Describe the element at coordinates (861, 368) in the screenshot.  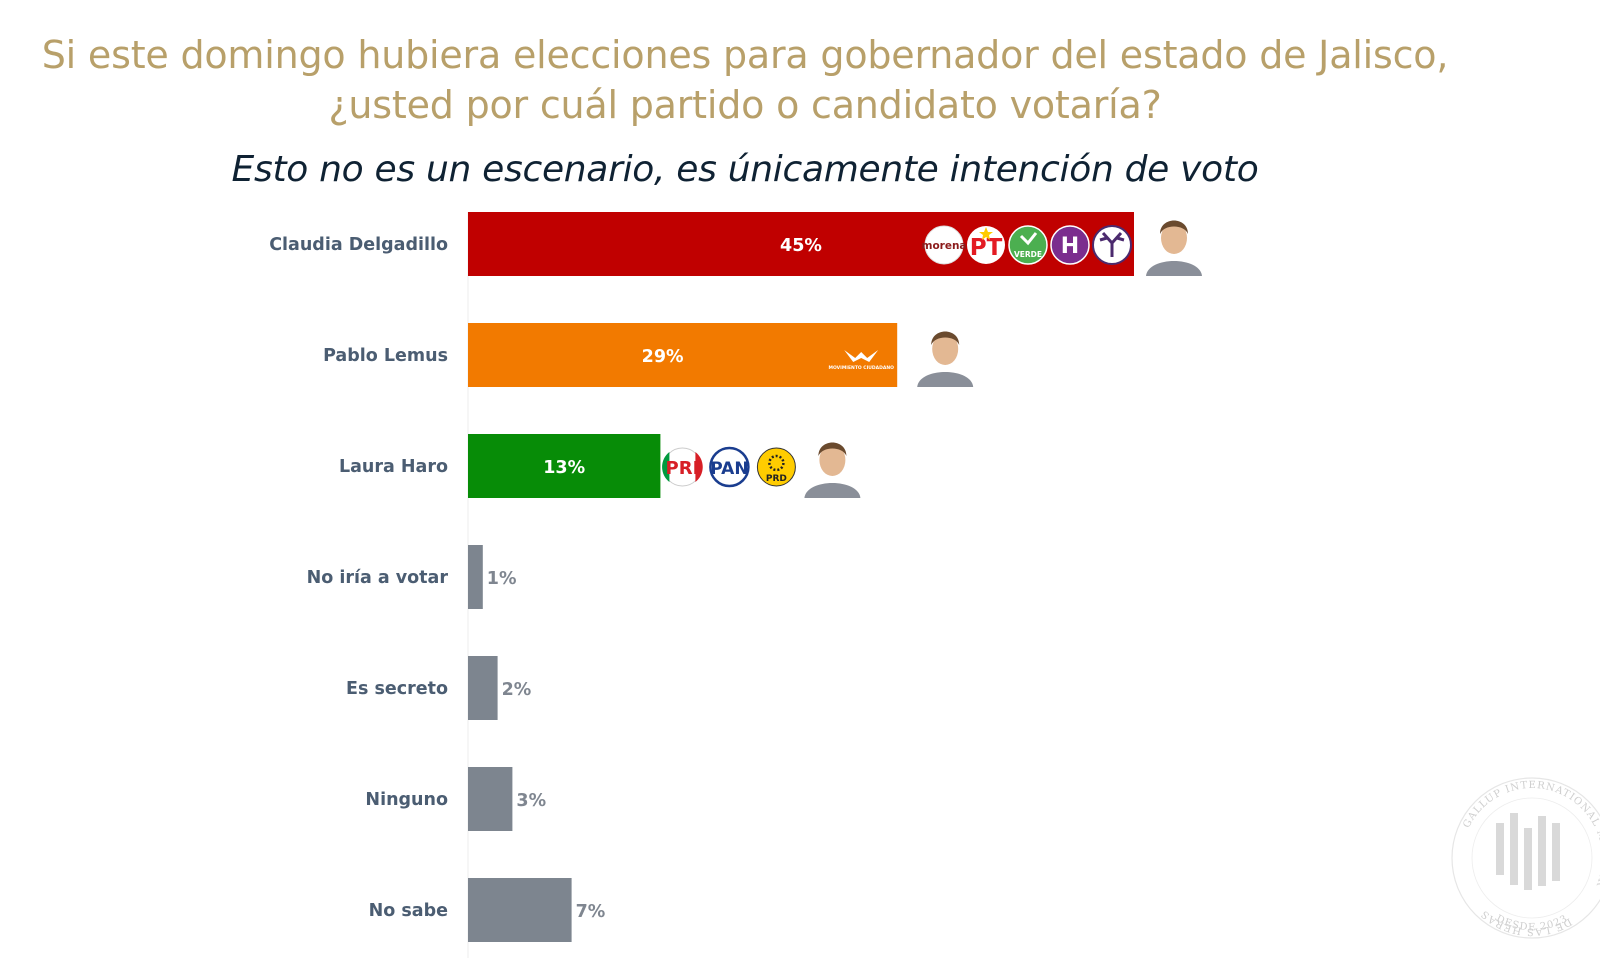
I see `mc-logo-text: MOVIMIENTO CIUDADANO` at that location.